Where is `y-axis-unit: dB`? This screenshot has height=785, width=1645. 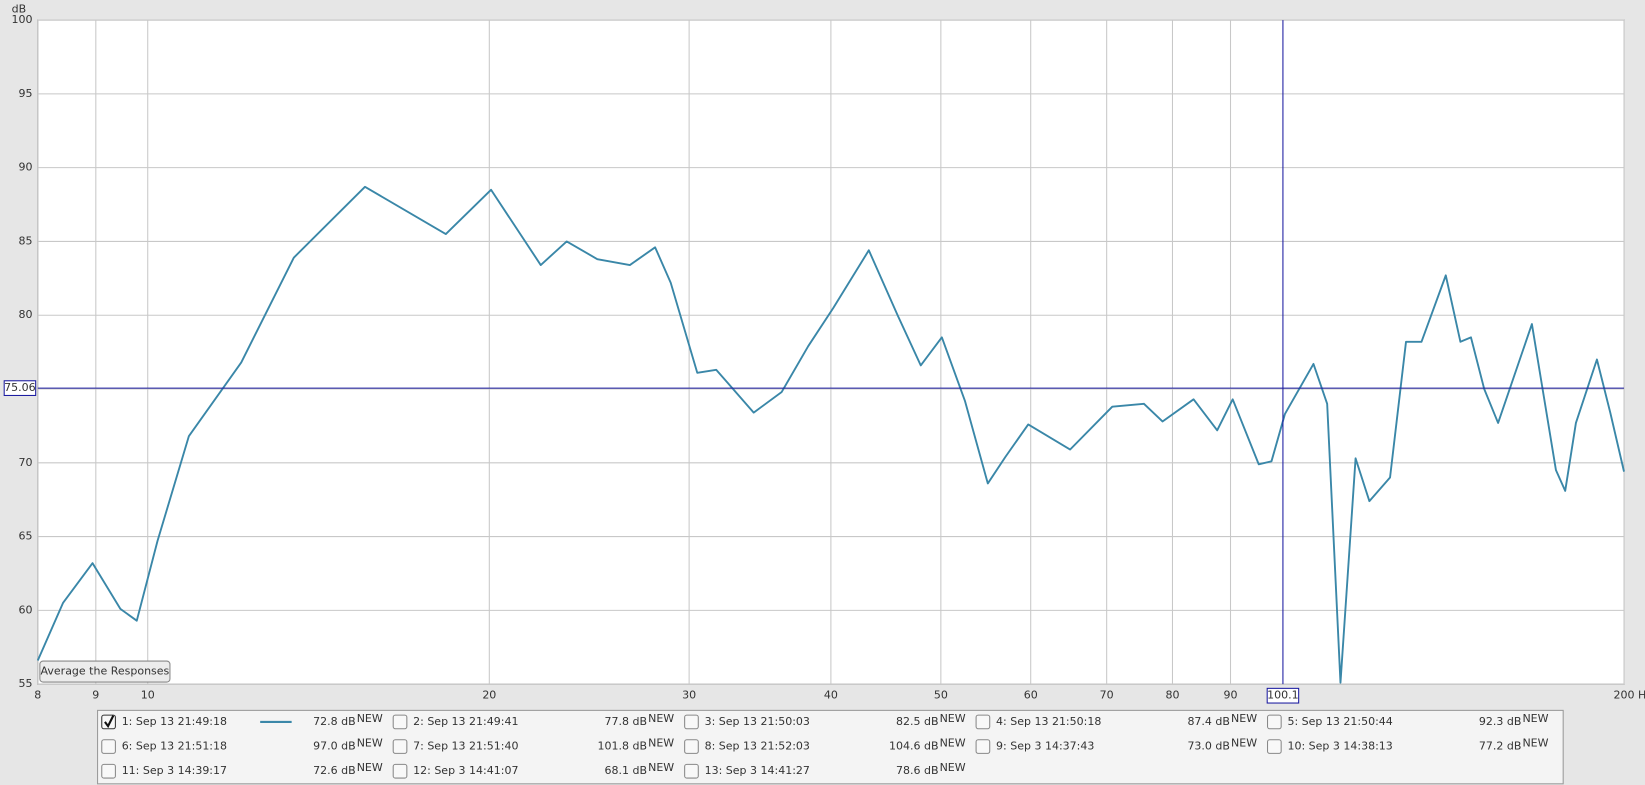
y-axis-unit: dB is located at coordinates (19, 9).